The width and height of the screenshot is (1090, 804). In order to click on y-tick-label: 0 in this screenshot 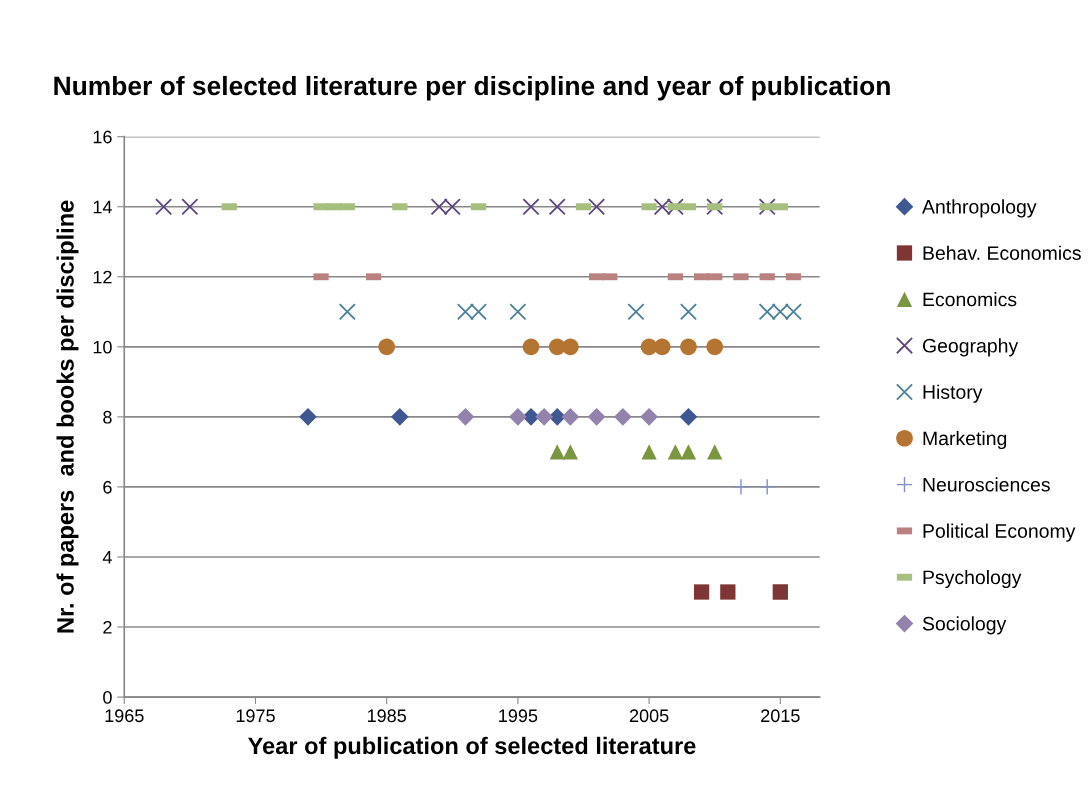, I will do `click(107, 697)`.